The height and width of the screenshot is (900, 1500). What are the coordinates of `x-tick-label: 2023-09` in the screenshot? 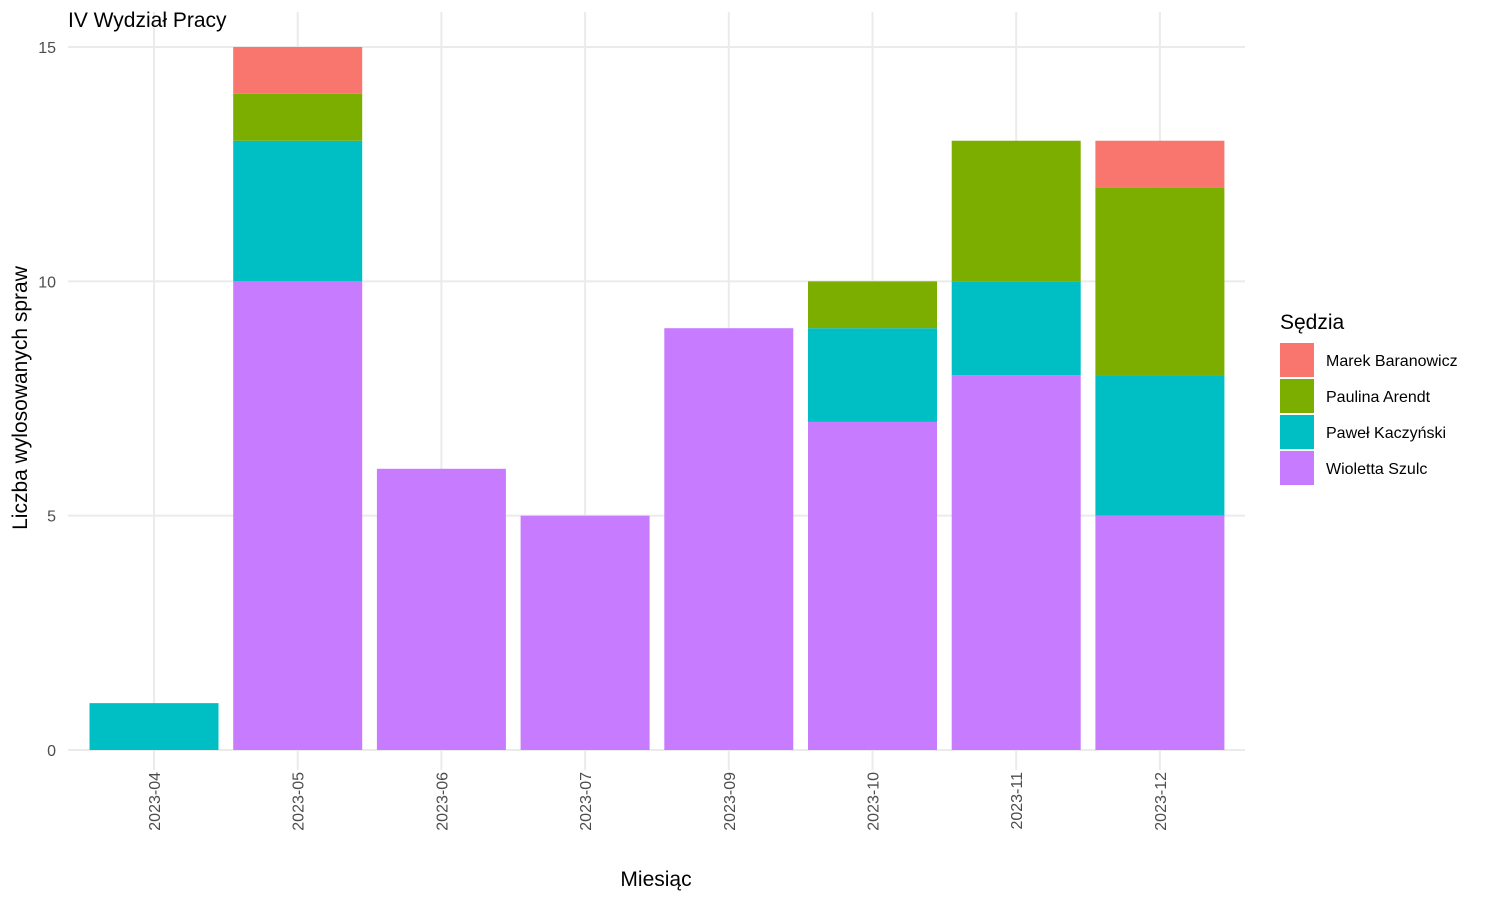 It's located at (730, 801).